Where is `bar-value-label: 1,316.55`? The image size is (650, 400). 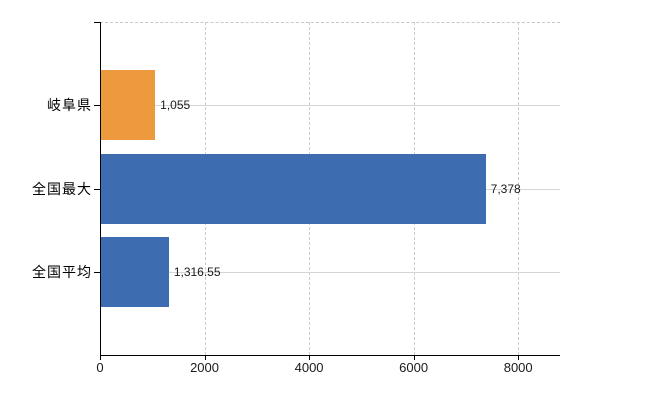 bar-value-label: 1,316.55 is located at coordinates (197, 271).